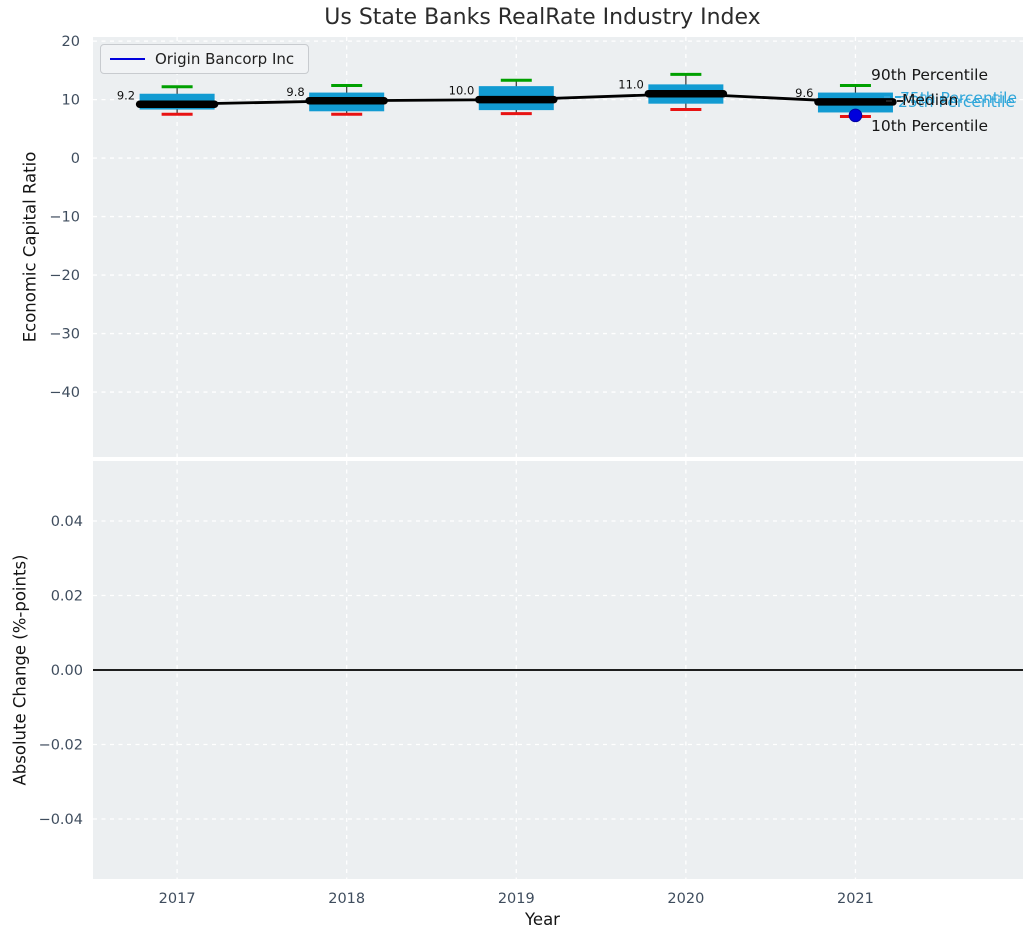  I want to click on legend: Origin Bancorp Inc, so click(205, 59).